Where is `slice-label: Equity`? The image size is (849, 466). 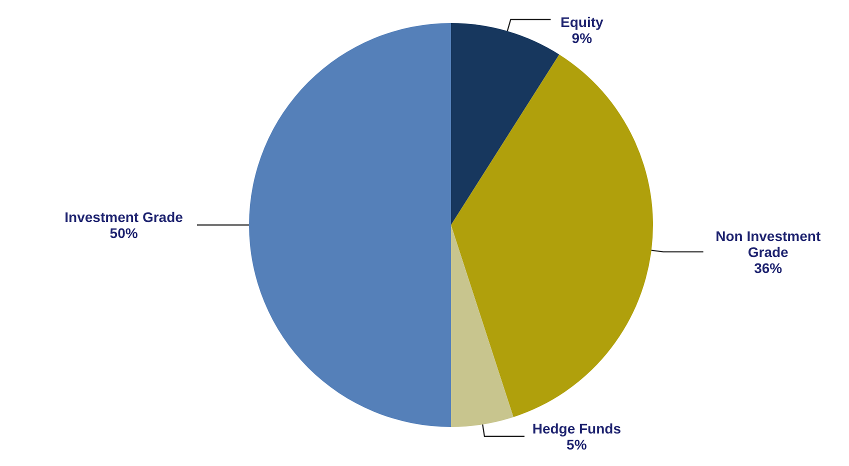
slice-label: Equity is located at coordinates (582, 22).